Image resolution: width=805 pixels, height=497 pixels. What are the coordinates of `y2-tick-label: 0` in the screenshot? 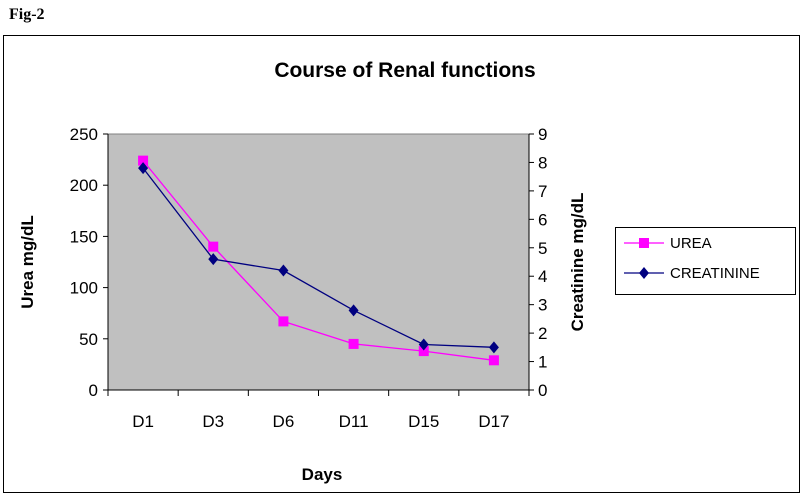 It's located at (542, 390).